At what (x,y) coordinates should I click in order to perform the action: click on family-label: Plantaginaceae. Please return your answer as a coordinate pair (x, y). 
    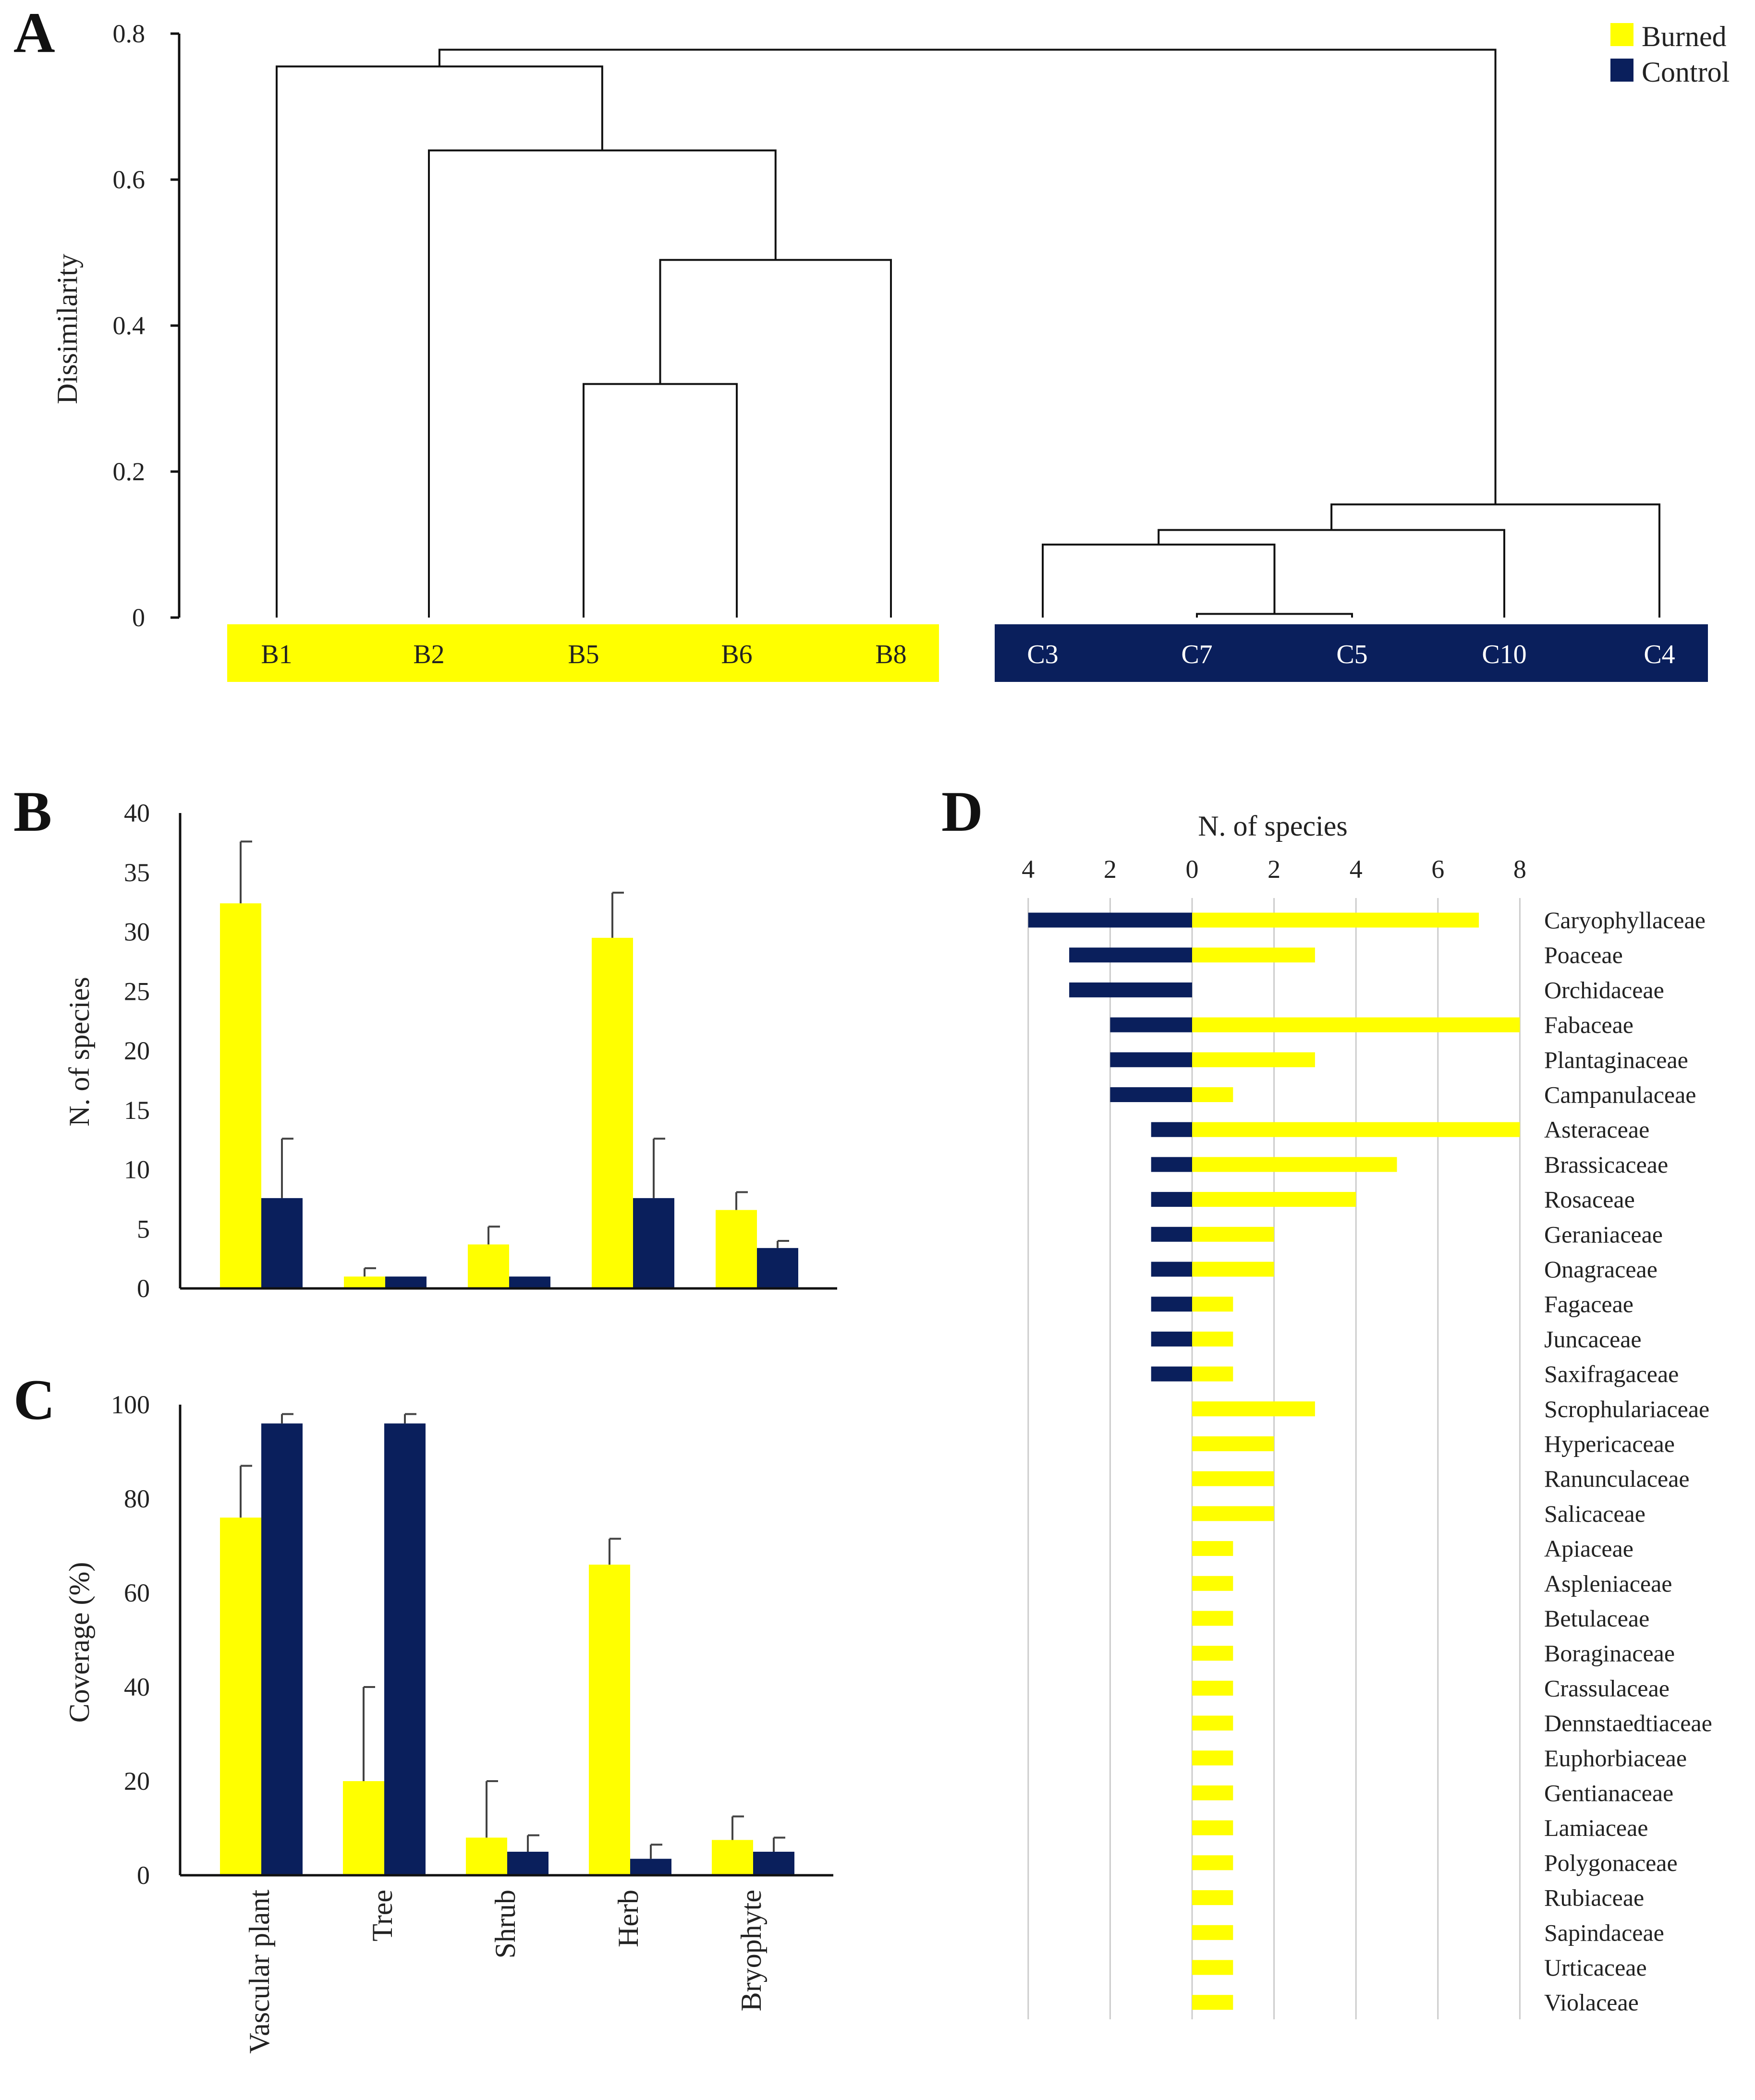
    Looking at the image, I should click on (1616, 1059).